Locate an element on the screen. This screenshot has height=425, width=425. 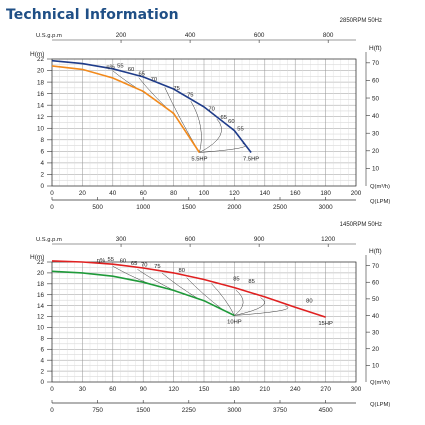
y2-axis-label: H(ft) is located at coordinates (375, 48).